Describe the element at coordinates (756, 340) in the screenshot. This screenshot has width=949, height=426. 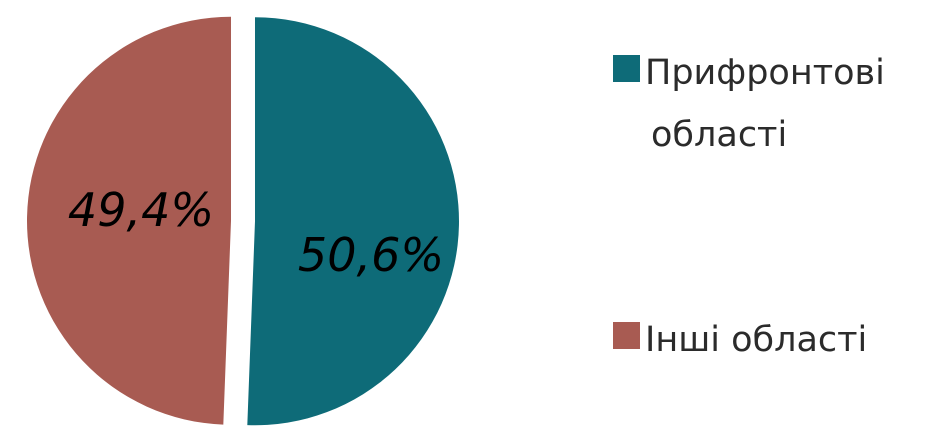
I see `legend-label-2-line-1: Інші області` at that location.